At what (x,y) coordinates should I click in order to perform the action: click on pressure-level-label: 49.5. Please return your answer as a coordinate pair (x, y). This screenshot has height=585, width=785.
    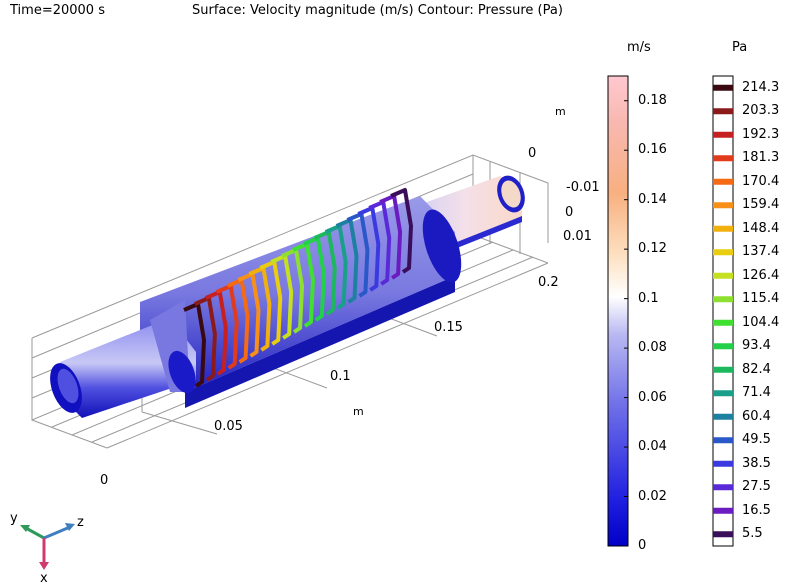
    Looking at the image, I should click on (756, 440).